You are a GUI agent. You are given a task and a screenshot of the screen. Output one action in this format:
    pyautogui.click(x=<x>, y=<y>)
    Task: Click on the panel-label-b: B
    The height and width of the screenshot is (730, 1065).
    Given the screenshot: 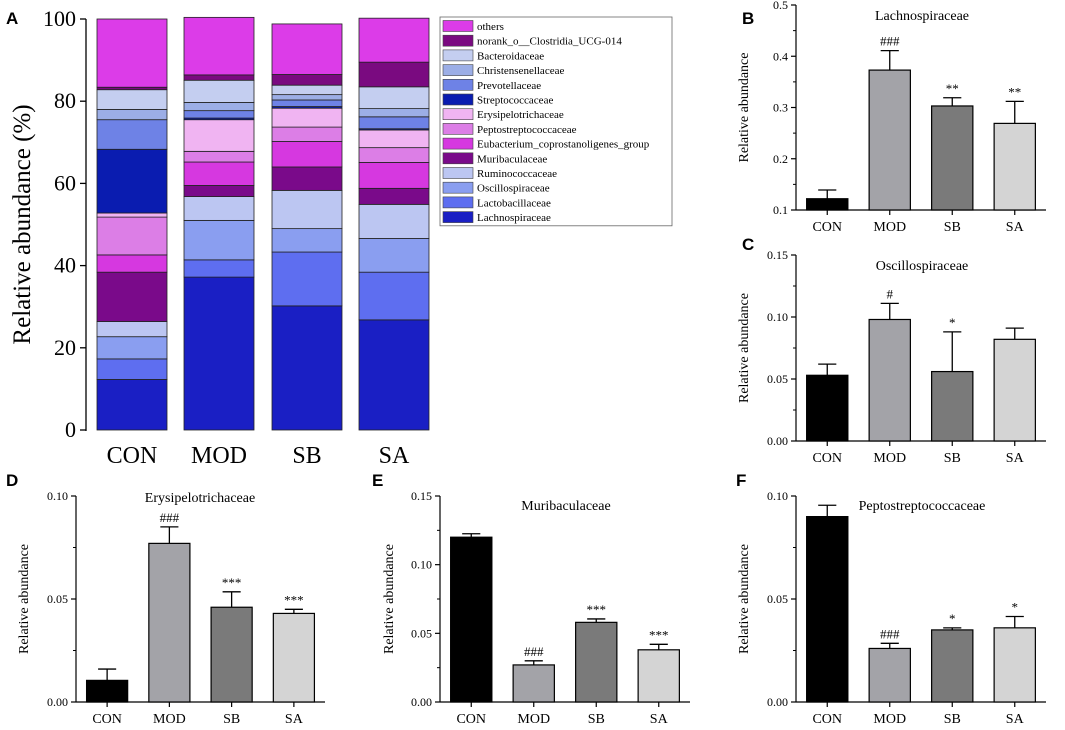 What is the action you would take?
    pyautogui.click(x=748, y=18)
    